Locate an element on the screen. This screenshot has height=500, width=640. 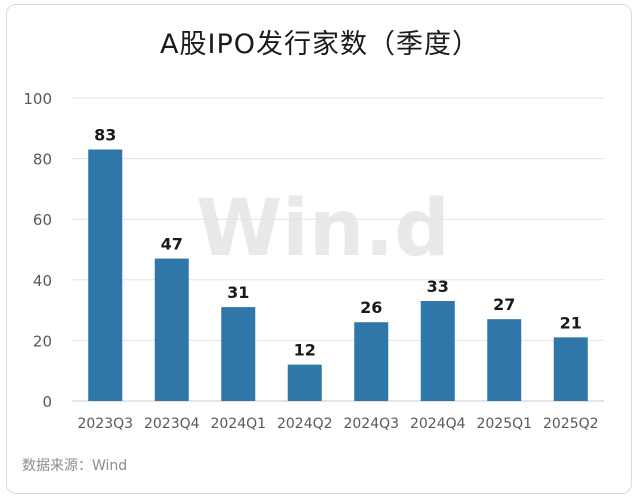
data-label: 26 is located at coordinates (371, 307).